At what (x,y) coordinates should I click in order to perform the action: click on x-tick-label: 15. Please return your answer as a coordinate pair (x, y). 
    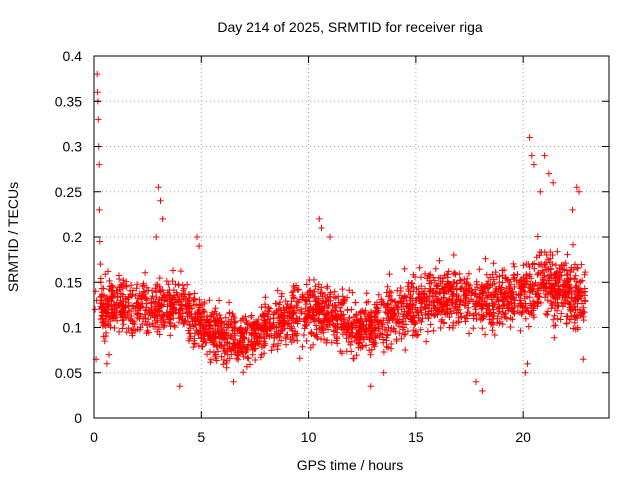
    Looking at the image, I should click on (416, 437).